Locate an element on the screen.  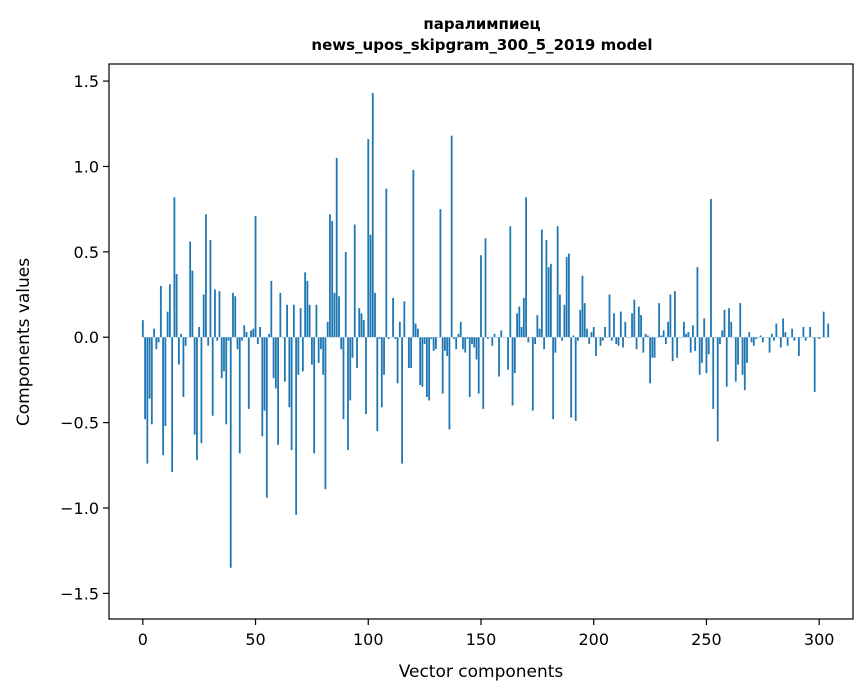
x-tick-label: 200 is located at coordinates (593, 639).